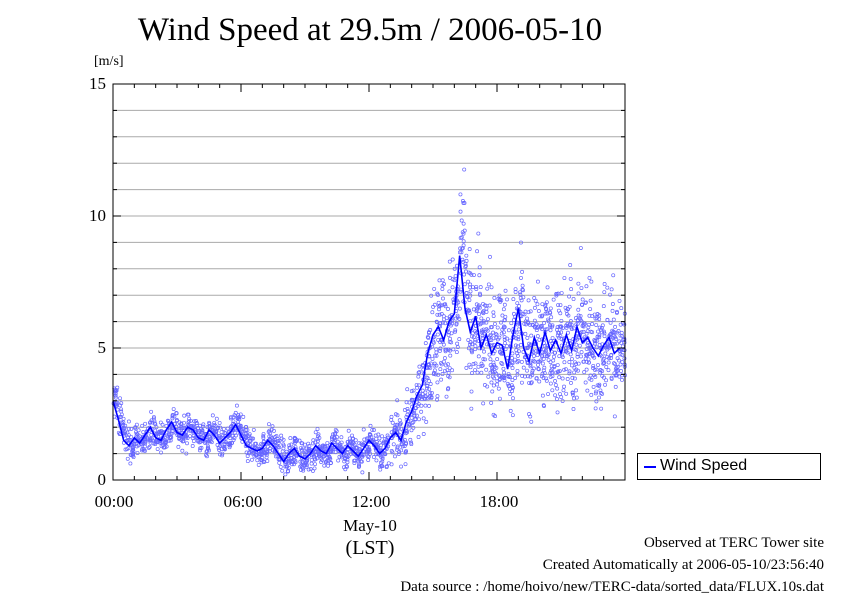 The image size is (842, 596). I want to click on chart-legend: Wind Speed, so click(729, 466).